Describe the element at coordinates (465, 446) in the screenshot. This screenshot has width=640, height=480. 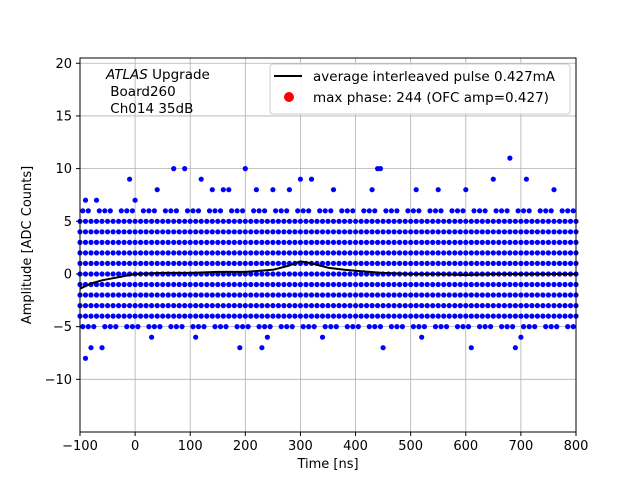
I see `x-tick-label: 600` at that location.